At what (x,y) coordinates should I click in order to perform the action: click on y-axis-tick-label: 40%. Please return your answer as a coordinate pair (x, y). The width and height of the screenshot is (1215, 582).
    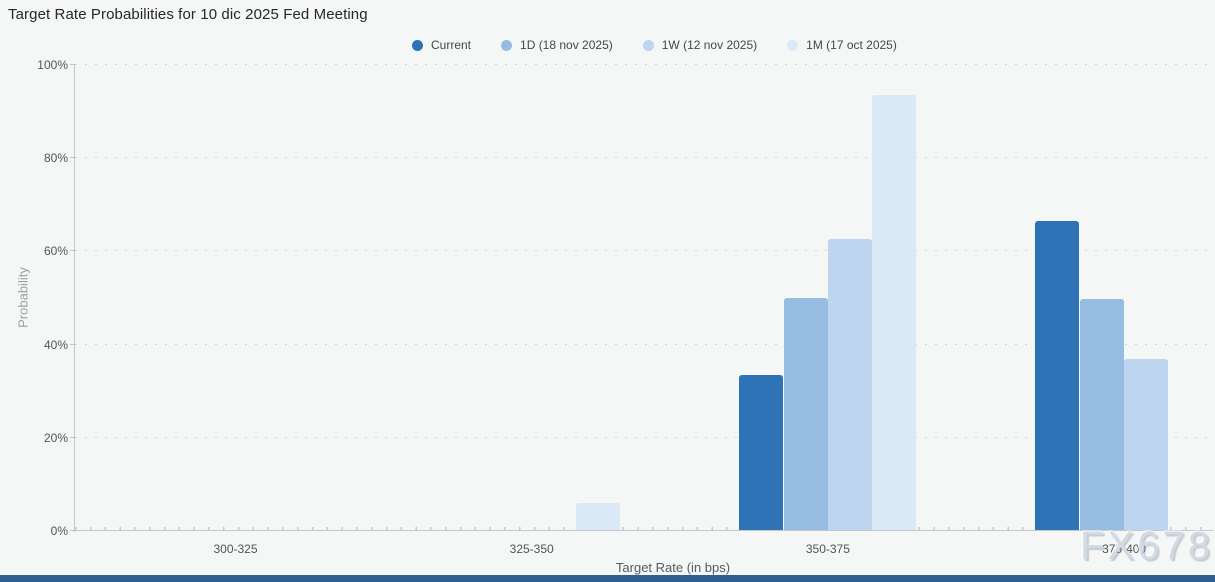
    Looking at the image, I should click on (55, 344).